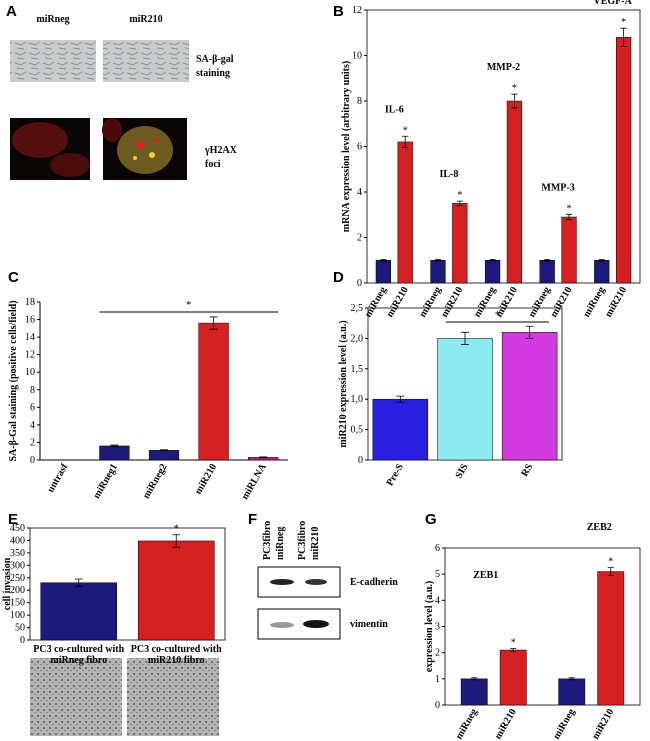 This screenshot has height=741, width=650. What do you see at coordinates (369, 624) in the screenshot?
I see `band-label: vimentin` at bounding box center [369, 624].